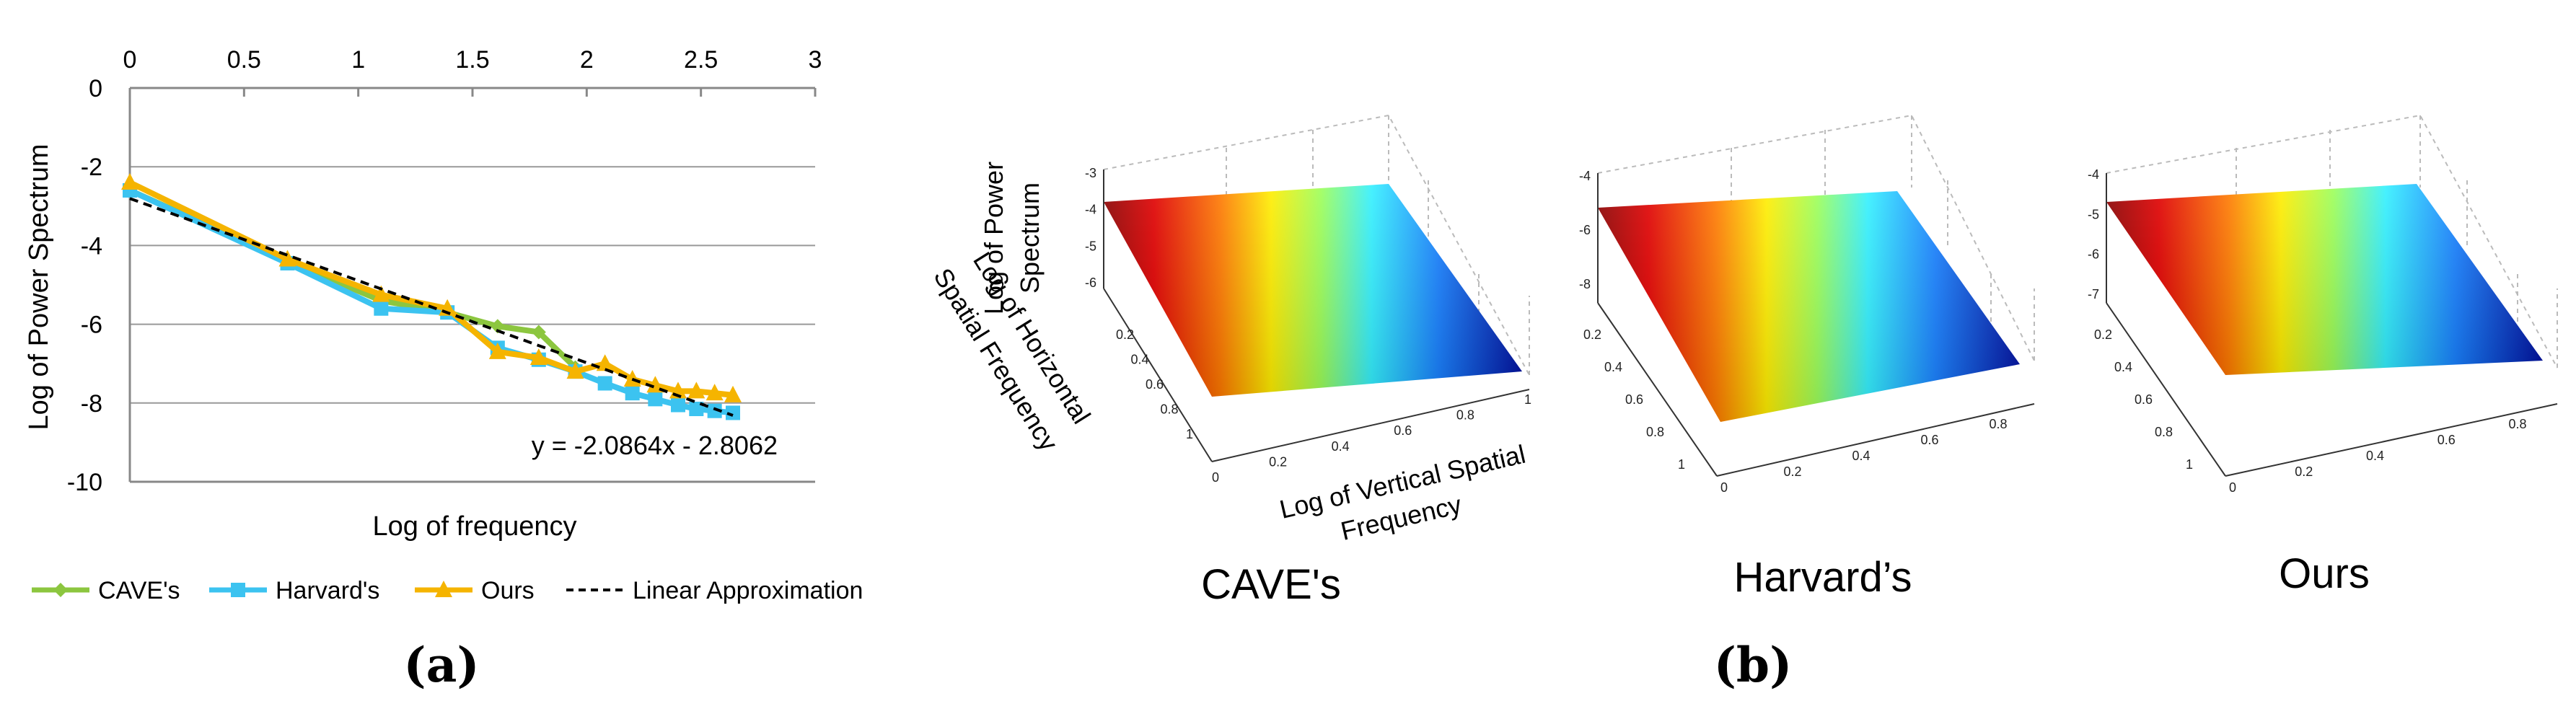  Describe the element at coordinates (655, 445) in the screenshot. I see `equation-annotation: y = -2.0864x - 2.8062` at that location.